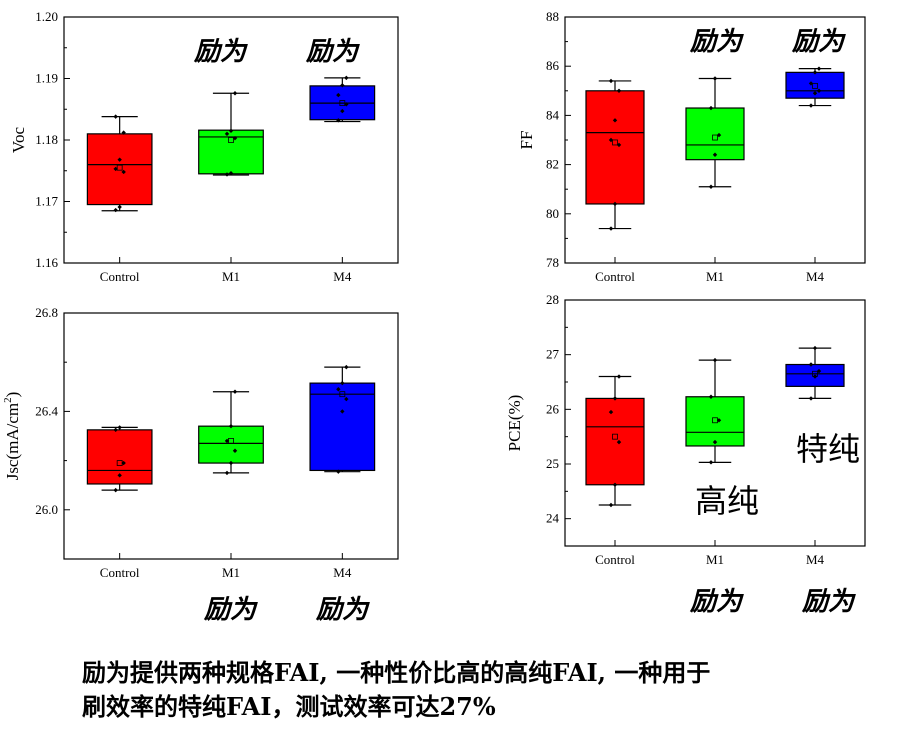  I want to click on y-tick-label: 28, so click(552, 299).